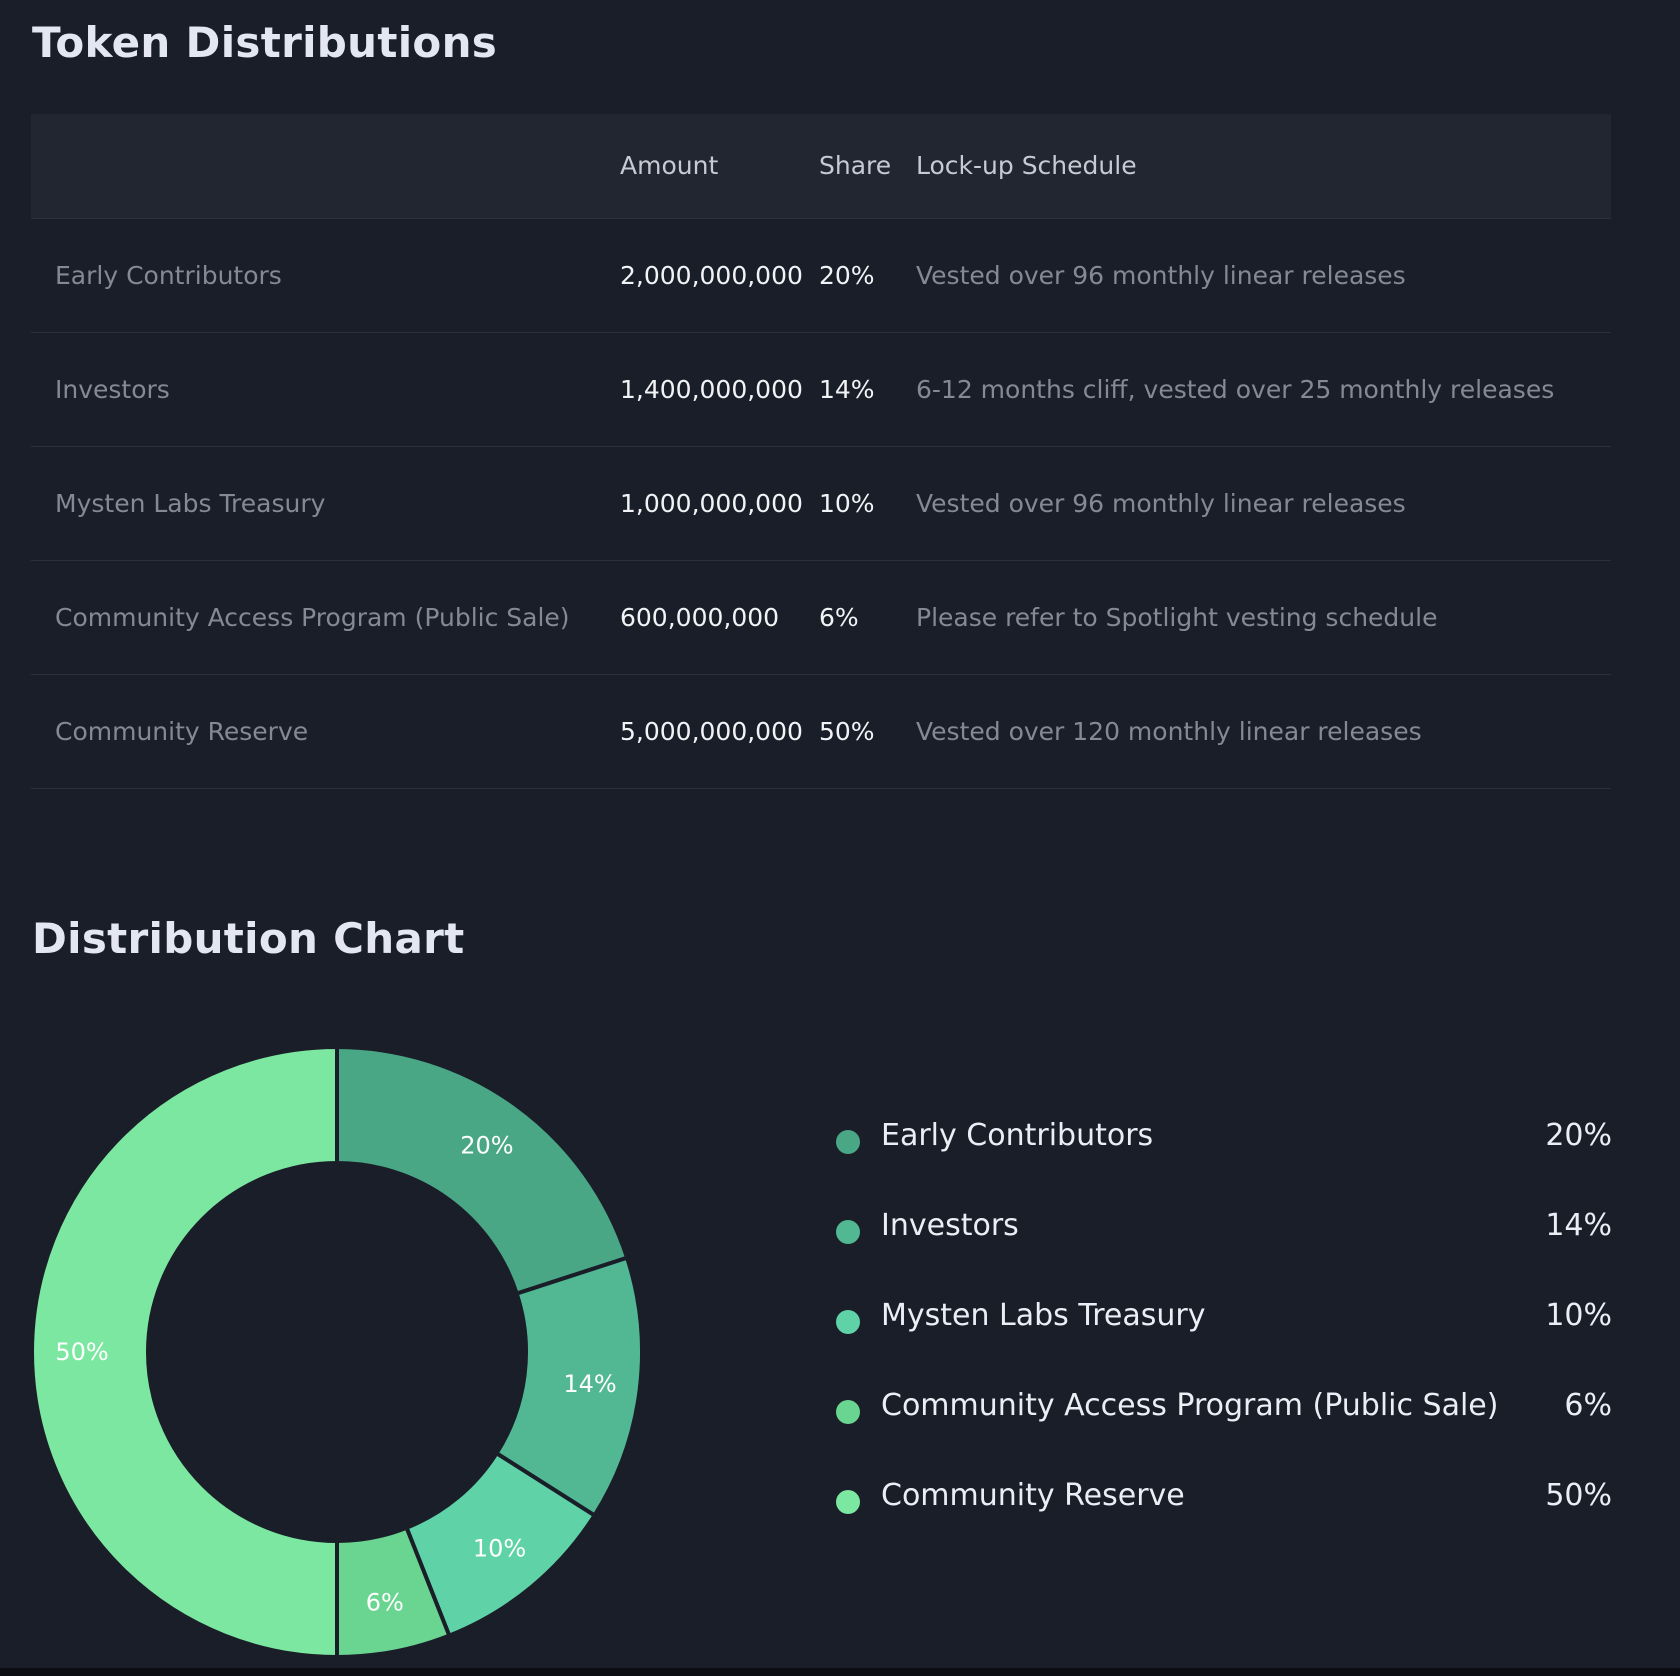 This screenshot has width=1680, height=1676. I want to click on row-share: 10%, so click(843, 502).